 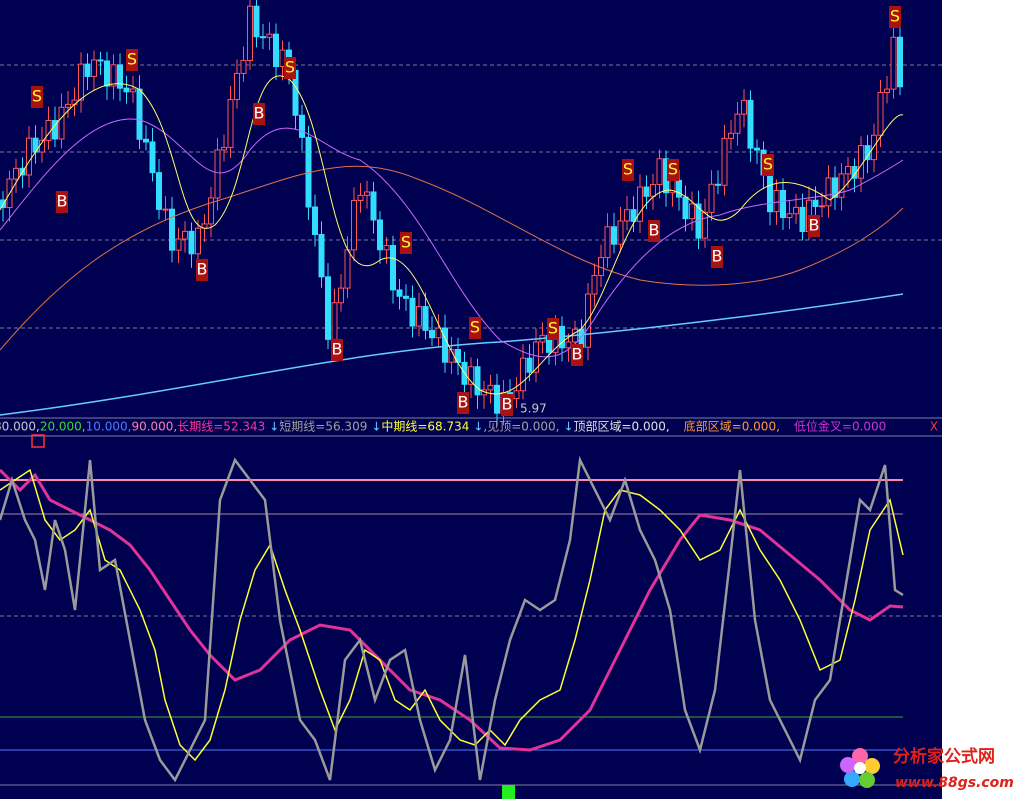 I want to click on indicator-value: 短期线=56.309, so click(x=323, y=427).